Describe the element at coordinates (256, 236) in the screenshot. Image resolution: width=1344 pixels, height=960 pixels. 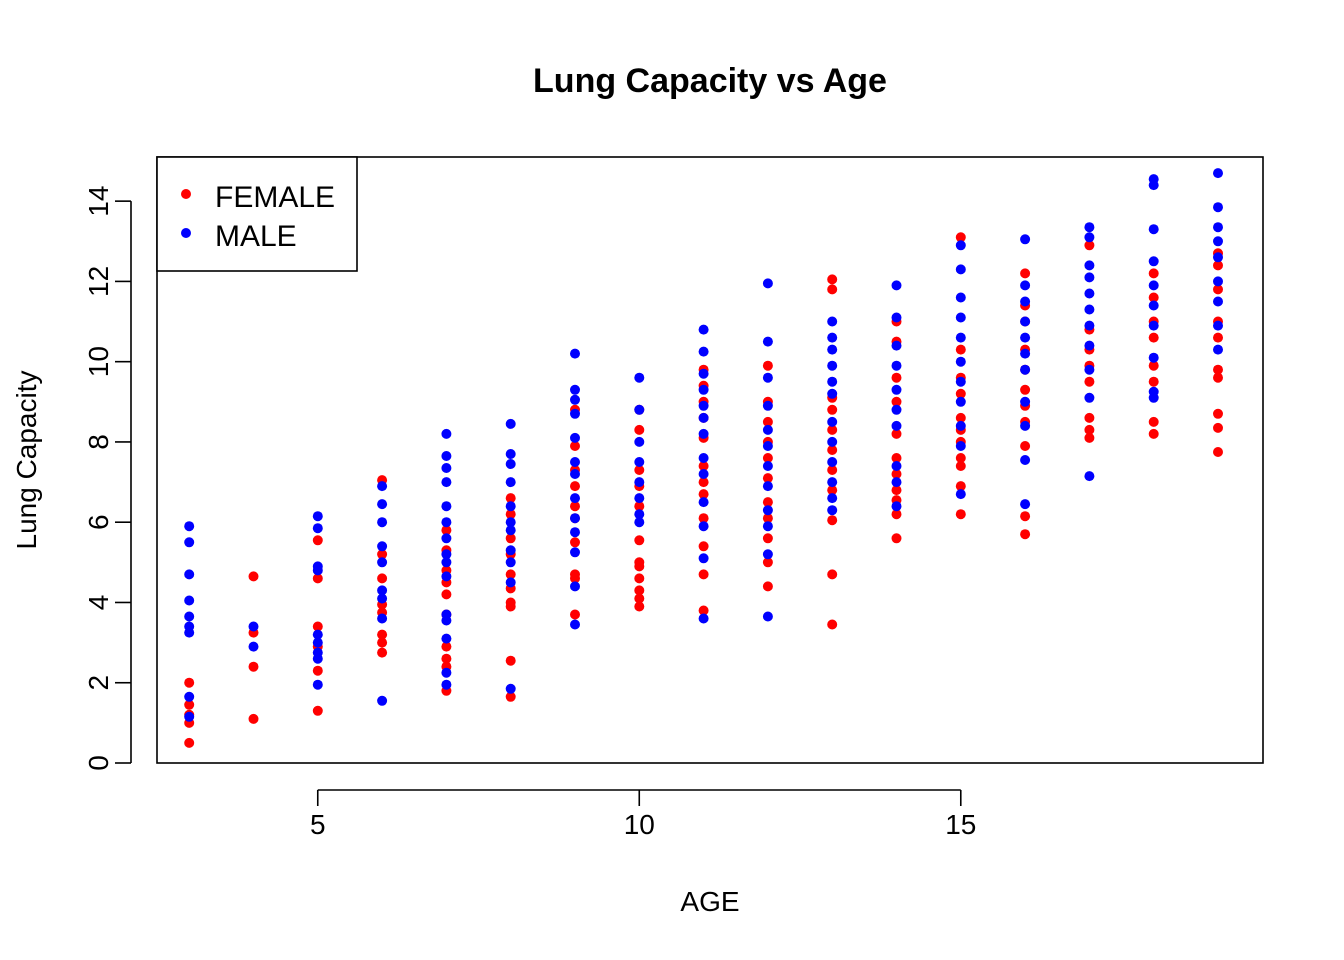
I see `legend-label-male: MALE` at that location.